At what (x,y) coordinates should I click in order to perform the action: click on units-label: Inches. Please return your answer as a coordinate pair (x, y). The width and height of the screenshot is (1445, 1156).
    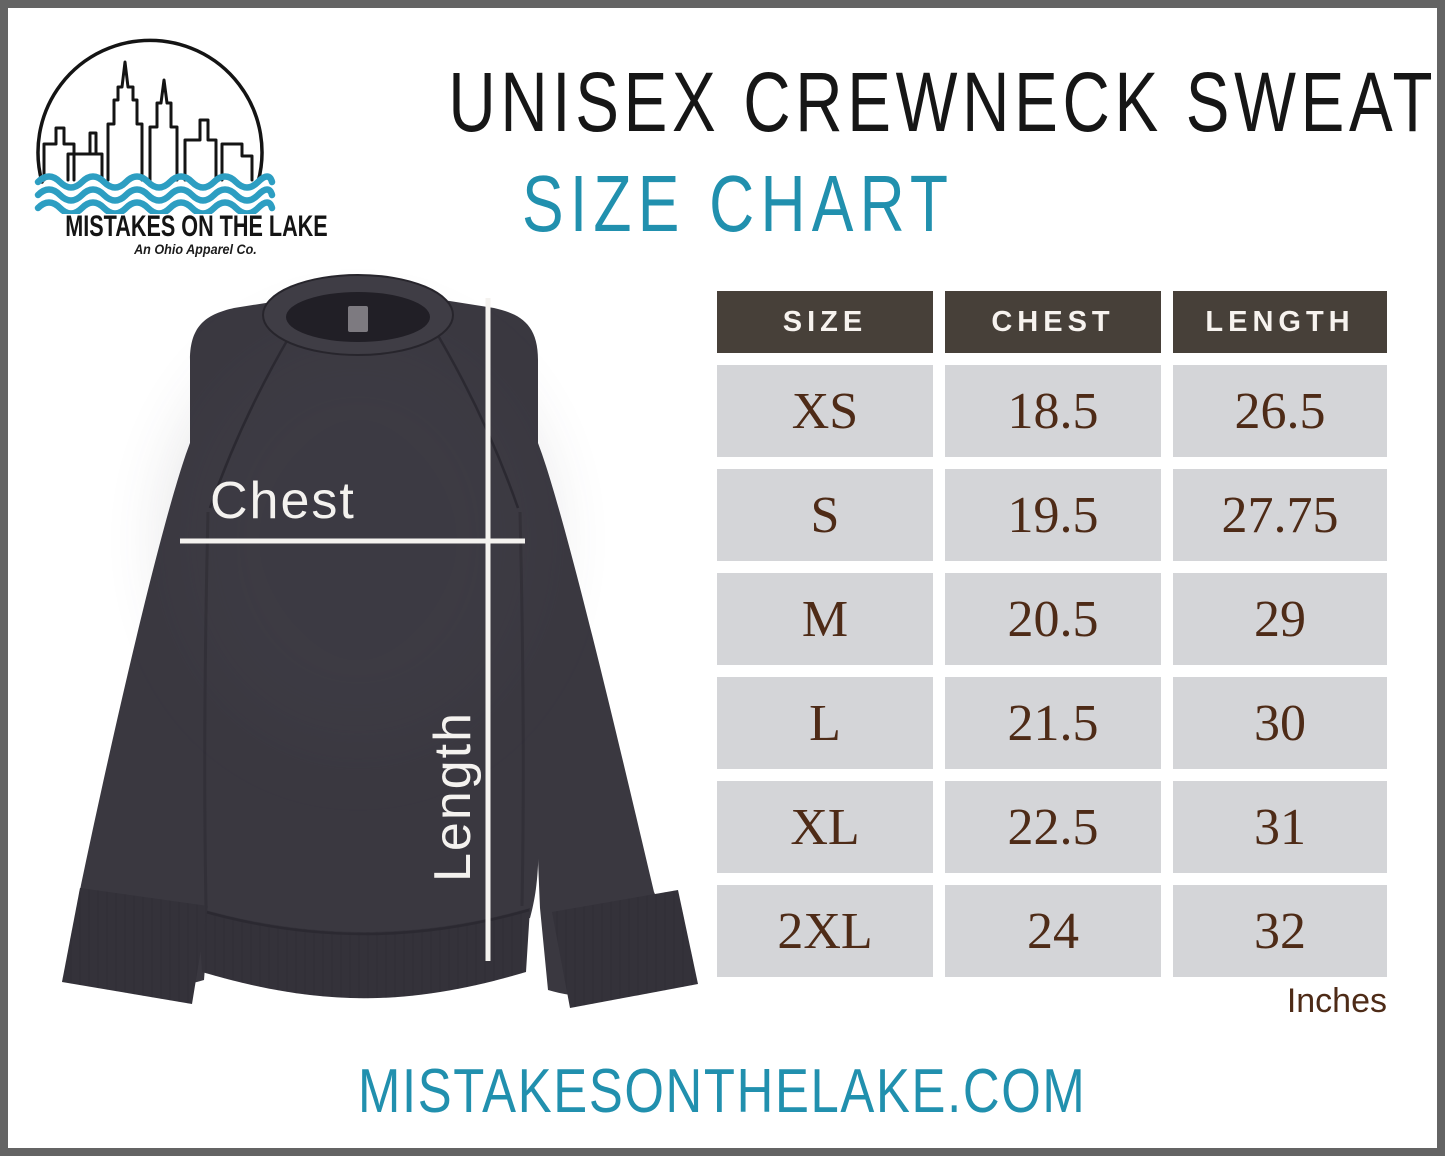
    Looking at the image, I should click on (1336, 1001).